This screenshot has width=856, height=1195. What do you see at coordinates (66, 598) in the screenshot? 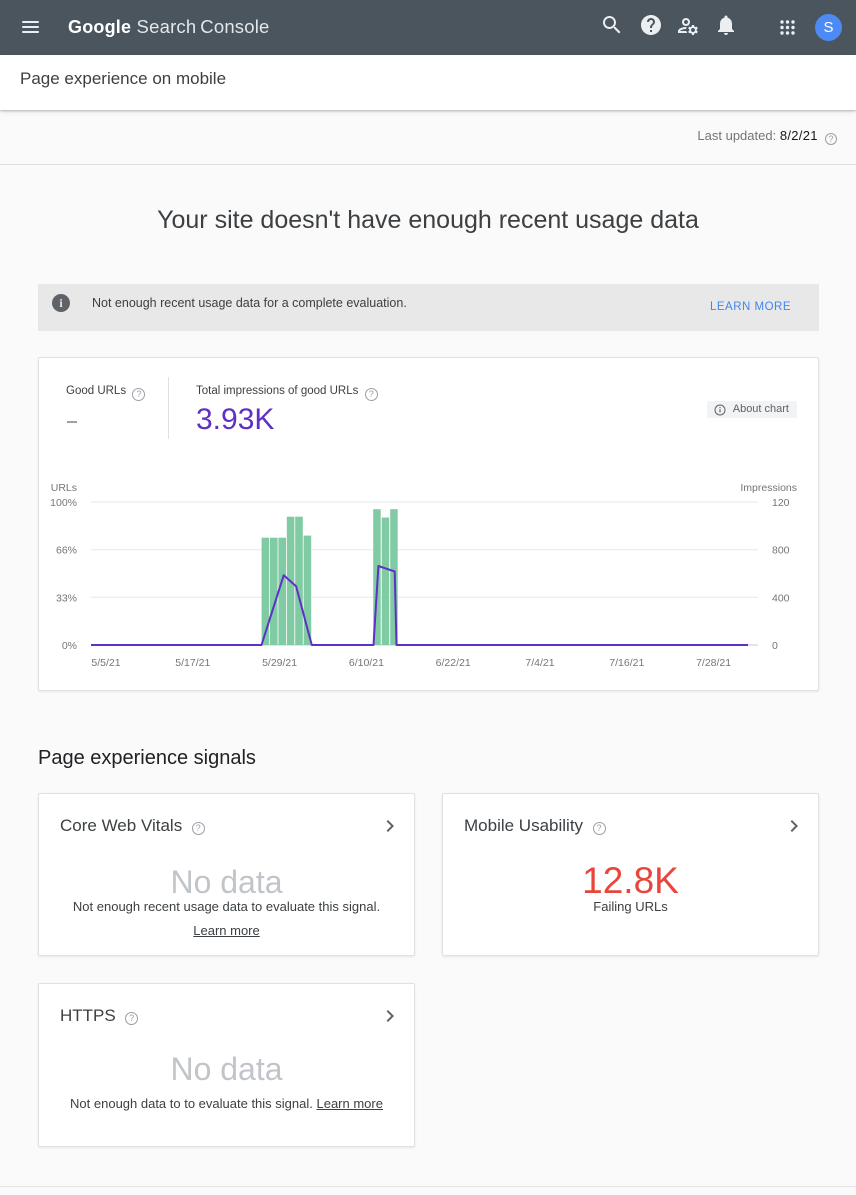
I see `svg-text: 33%` at bounding box center [66, 598].